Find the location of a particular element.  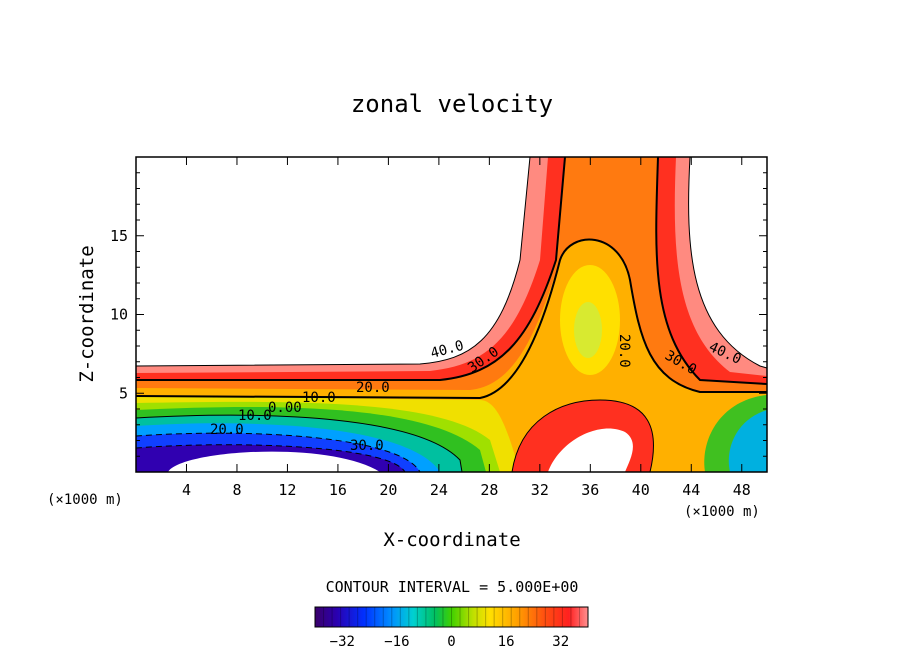

x-tick-label: 44 is located at coordinates (691, 490).